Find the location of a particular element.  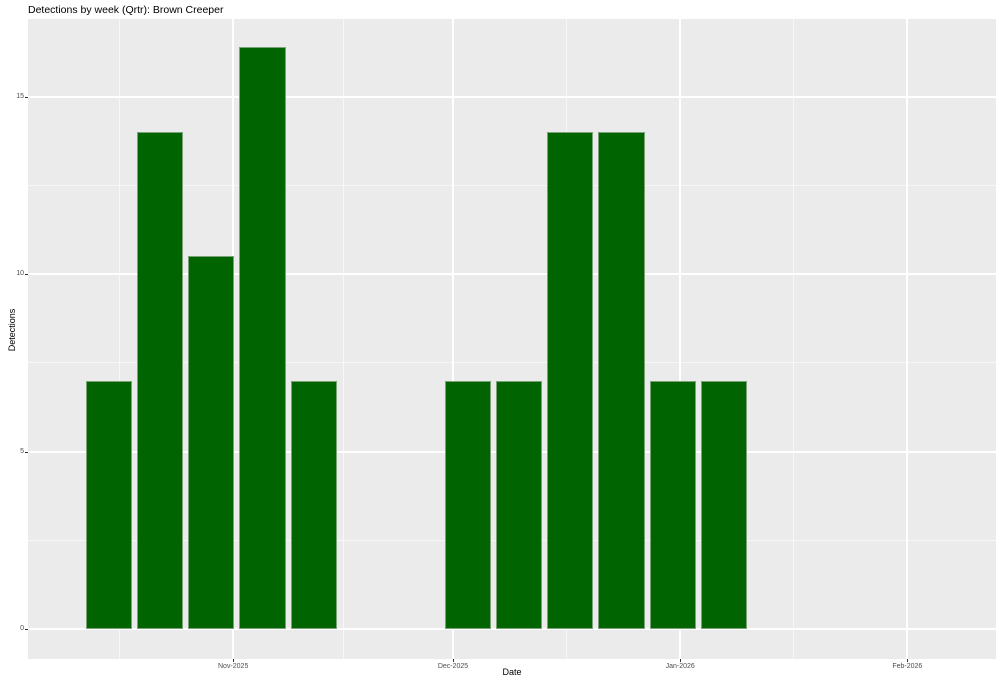

x-tick-label: Jan-2026 is located at coordinates (680, 666).